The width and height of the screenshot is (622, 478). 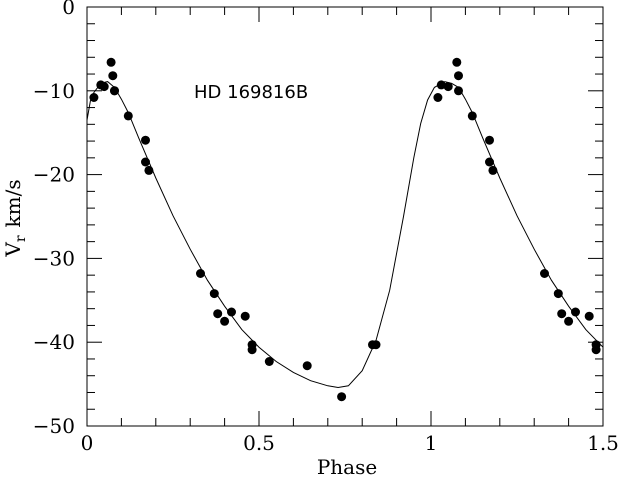 I want to click on y-axis-title: Vr km/s, so click(x=15, y=218).